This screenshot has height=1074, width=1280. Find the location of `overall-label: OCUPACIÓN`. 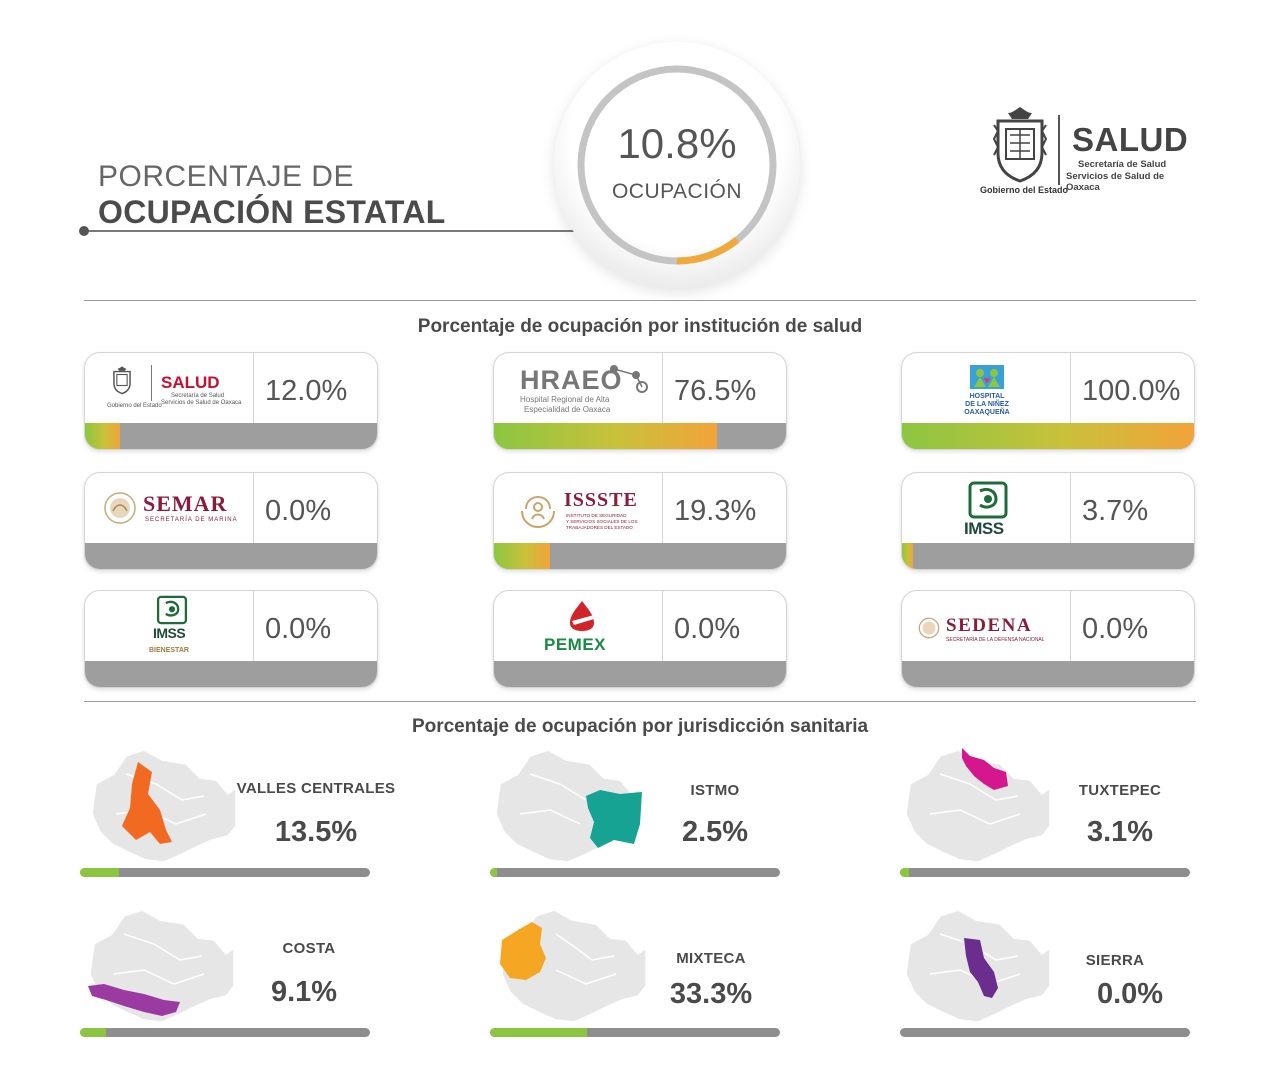

overall-label: OCUPACIÓN is located at coordinates (677, 191).